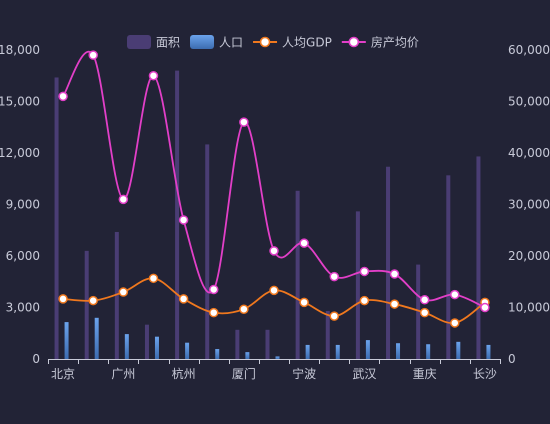  What do you see at coordinates (63, 374) in the screenshot?
I see `x-axis-category-label: 北京` at bounding box center [63, 374].